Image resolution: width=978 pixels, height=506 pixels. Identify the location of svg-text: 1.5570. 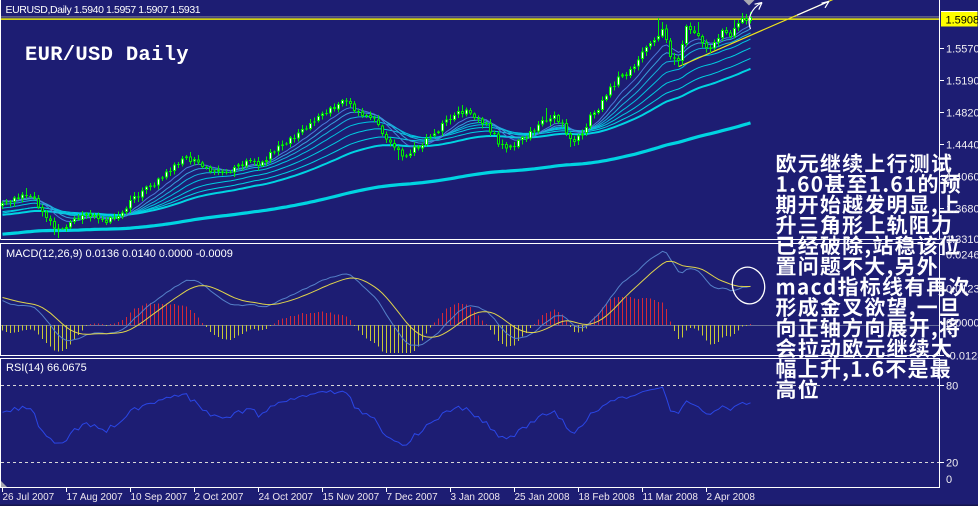
(962, 50).